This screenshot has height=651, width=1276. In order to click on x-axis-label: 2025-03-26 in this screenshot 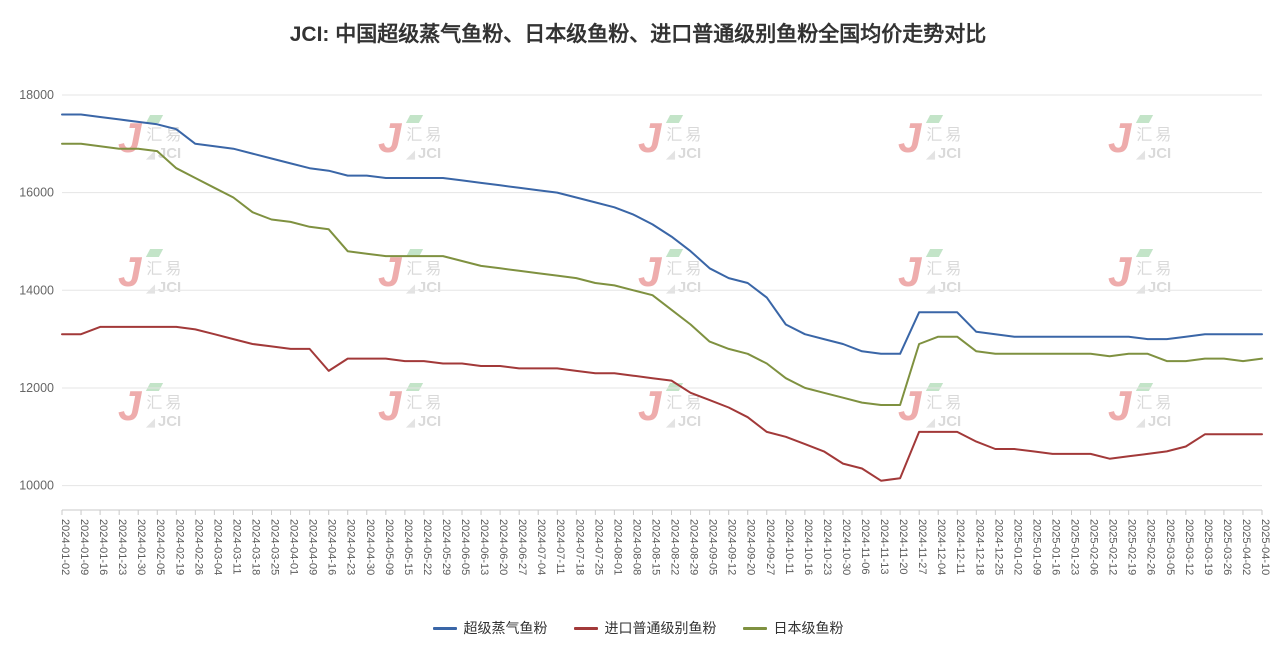, I will do `click(1227, 547)`.